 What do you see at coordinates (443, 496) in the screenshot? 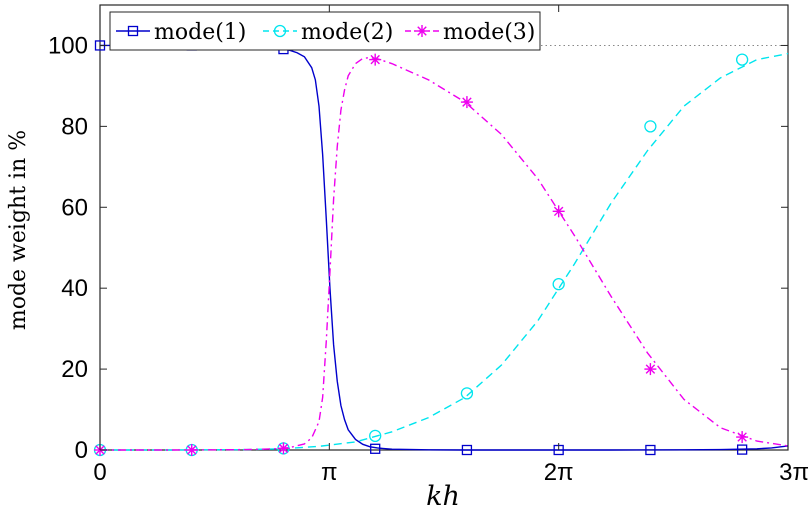
I see `x-axis-label: kh` at bounding box center [443, 496].